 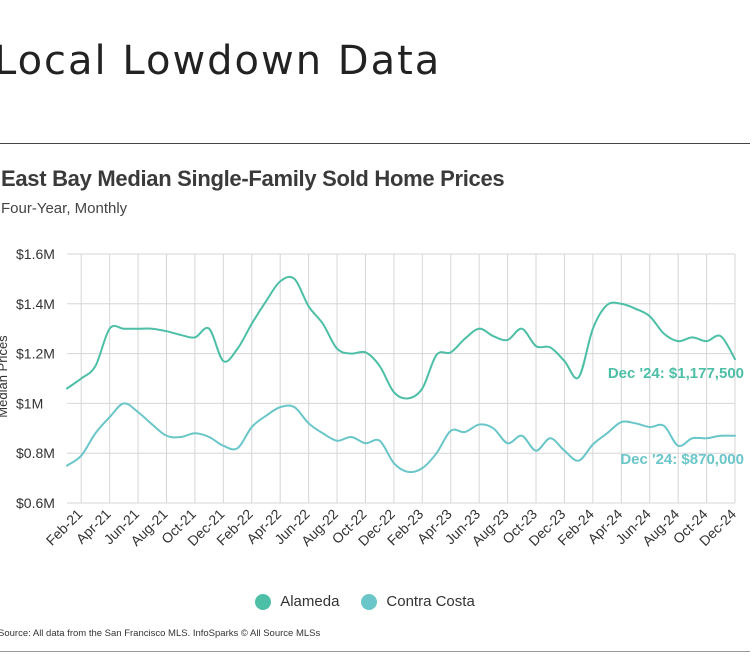 What do you see at coordinates (418, 601) in the screenshot?
I see `legend-item-contra-costa: Contra Costa` at bounding box center [418, 601].